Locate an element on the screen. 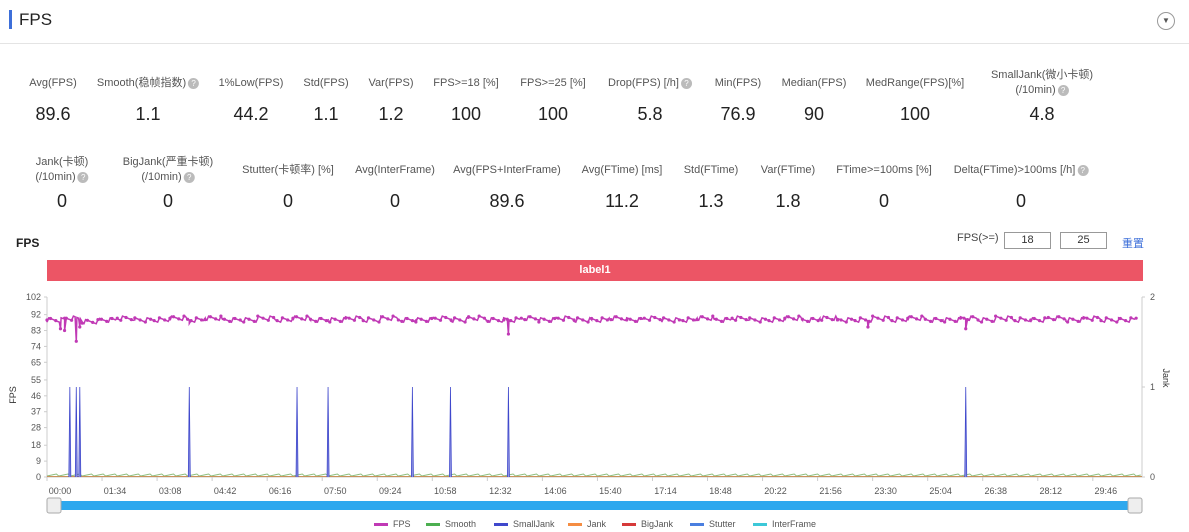  stat-label-text: BigJank(严重卡顿) is located at coordinates (168, 162).